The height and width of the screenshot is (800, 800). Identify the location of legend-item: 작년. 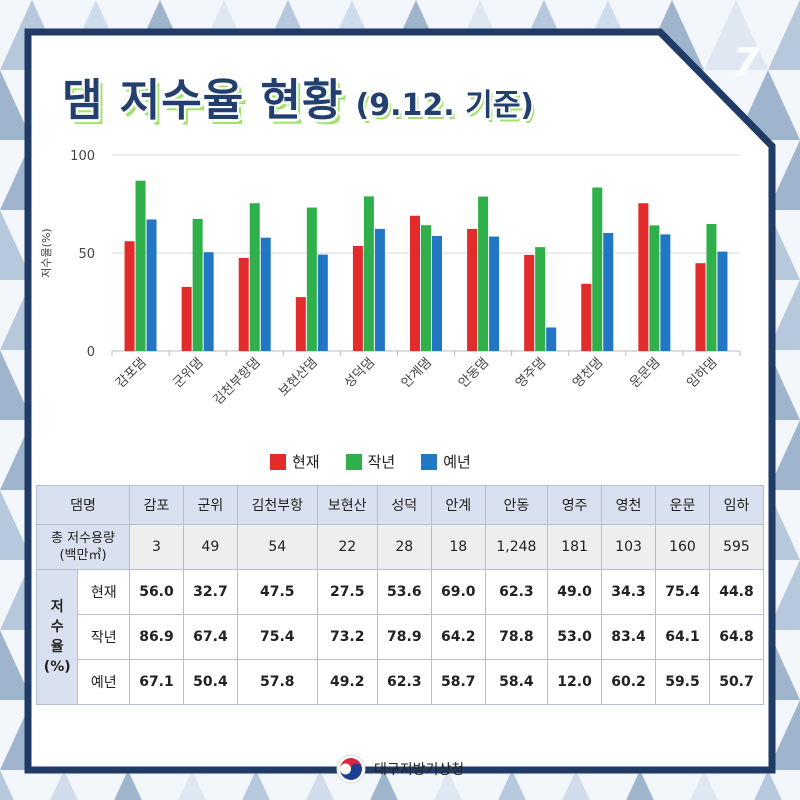
(370, 461).